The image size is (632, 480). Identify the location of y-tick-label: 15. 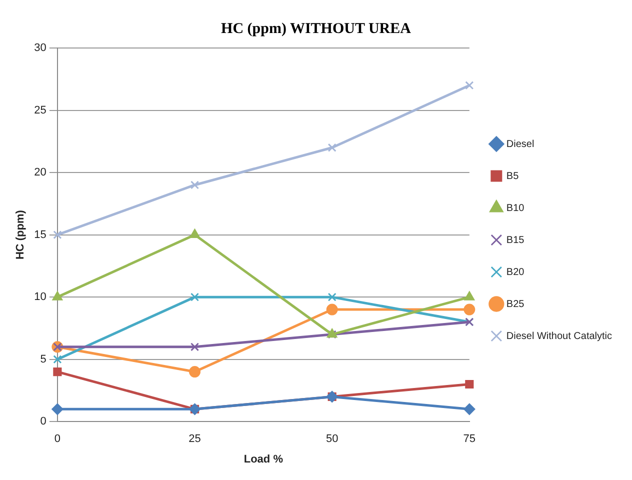
(40, 234).